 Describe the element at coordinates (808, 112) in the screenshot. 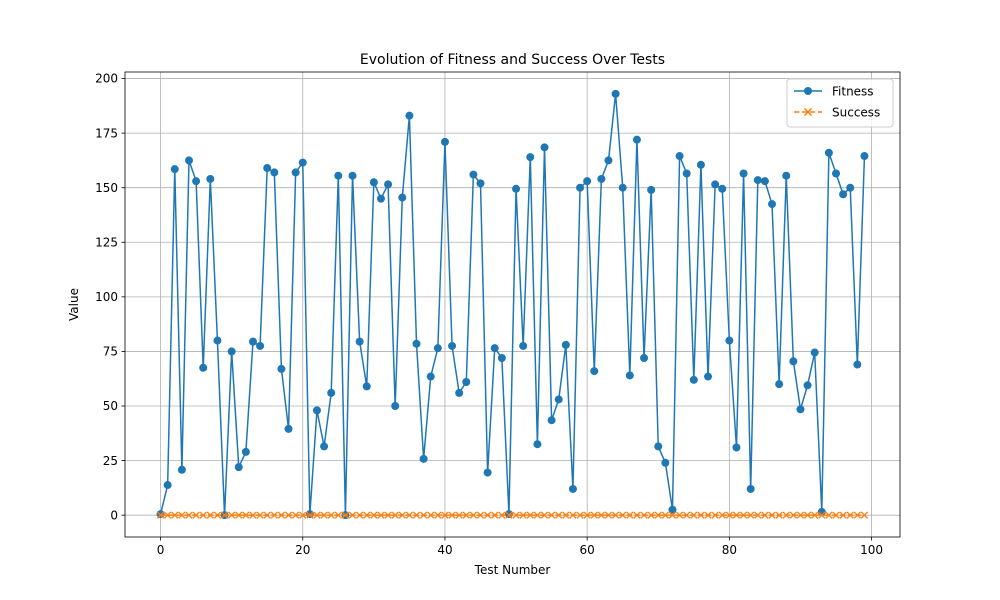

I see `legend-success-marker` at that location.